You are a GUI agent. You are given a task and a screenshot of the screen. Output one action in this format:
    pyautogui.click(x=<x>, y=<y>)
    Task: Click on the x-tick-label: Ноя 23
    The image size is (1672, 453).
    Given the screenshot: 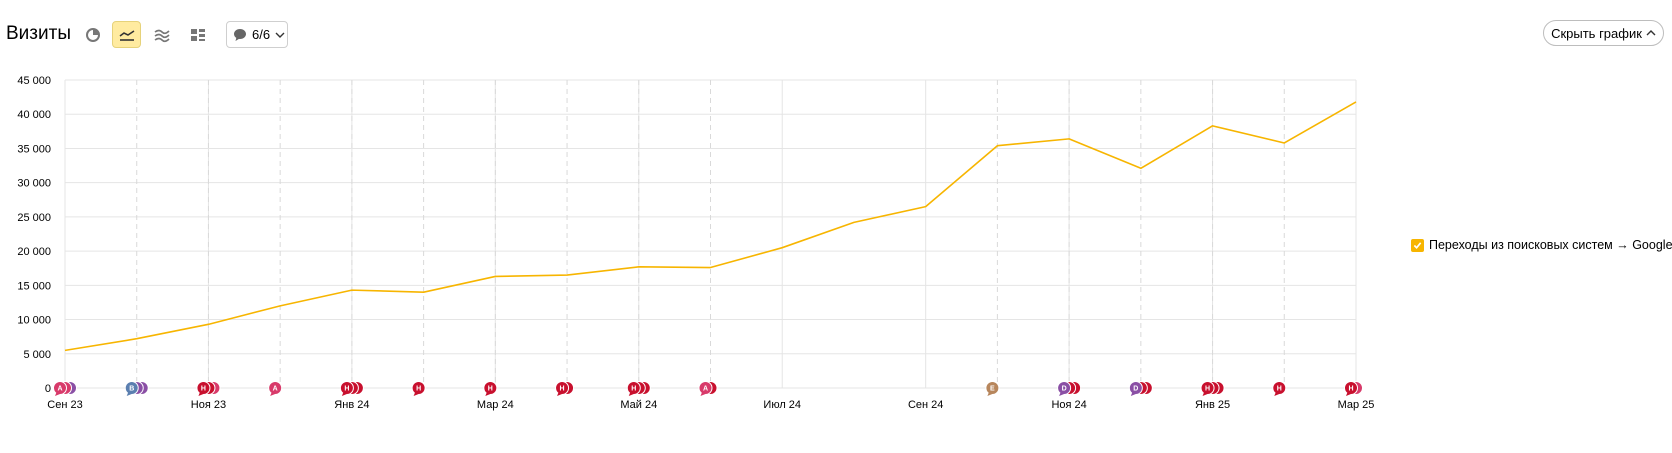 What is the action you would take?
    pyautogui.click(x=208, y=405)
    